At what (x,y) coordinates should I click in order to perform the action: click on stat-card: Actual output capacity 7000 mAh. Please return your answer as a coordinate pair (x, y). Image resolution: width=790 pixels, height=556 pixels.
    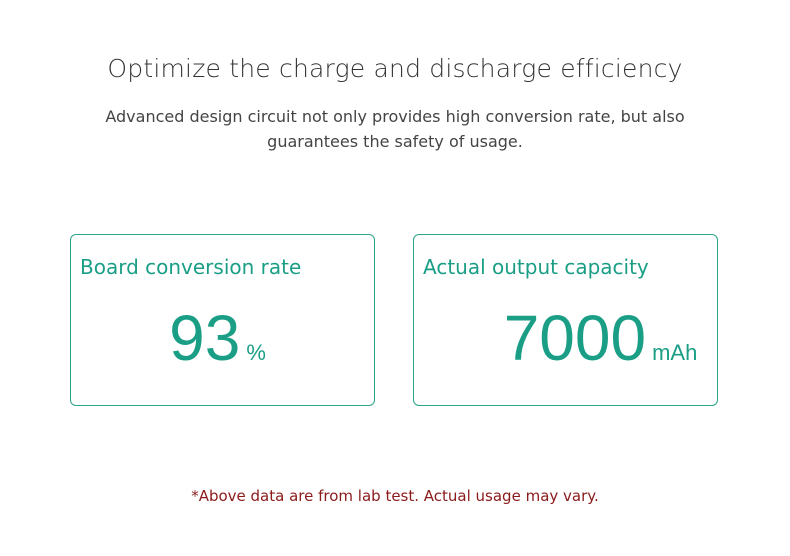
    Looking at the image, I should click on (565, 320).